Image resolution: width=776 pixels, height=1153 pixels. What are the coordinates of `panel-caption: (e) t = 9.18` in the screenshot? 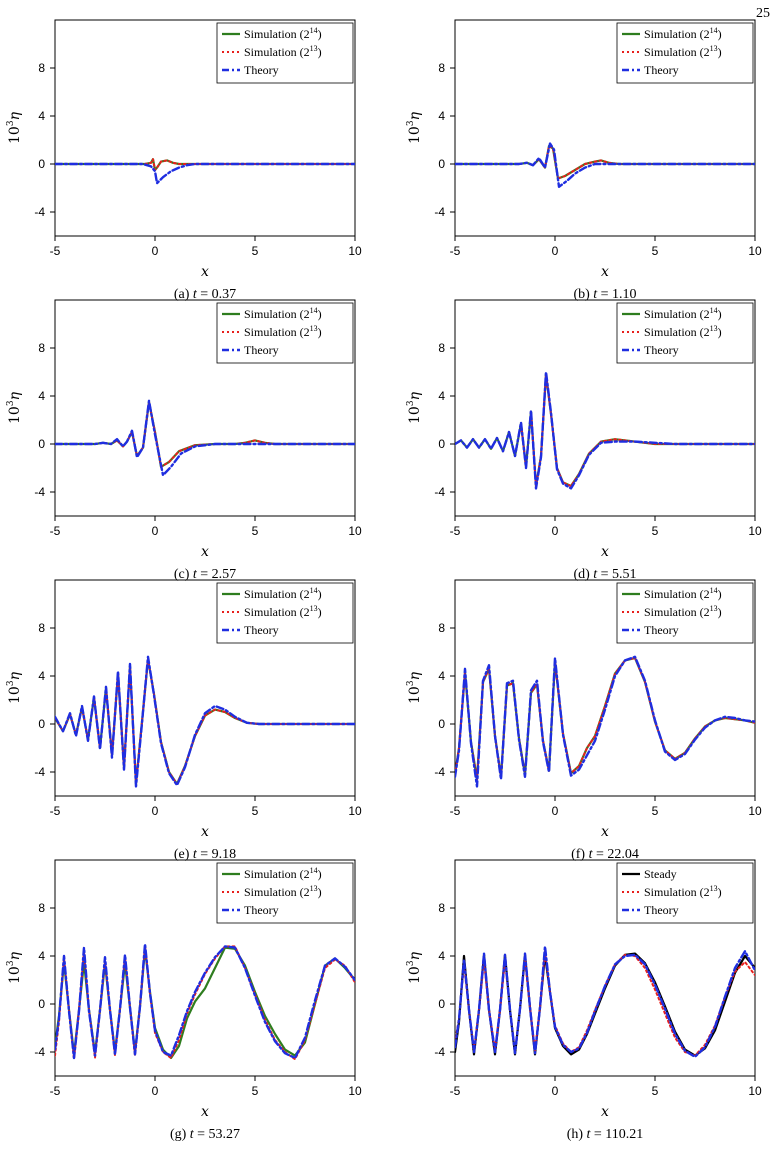 It's located at (205, 854).